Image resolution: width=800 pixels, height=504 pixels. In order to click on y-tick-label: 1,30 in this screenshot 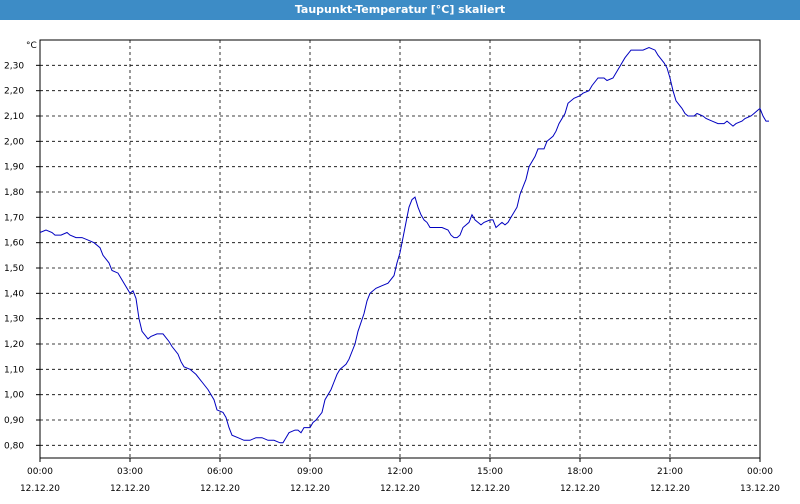, I will do `click(14, 320)`.